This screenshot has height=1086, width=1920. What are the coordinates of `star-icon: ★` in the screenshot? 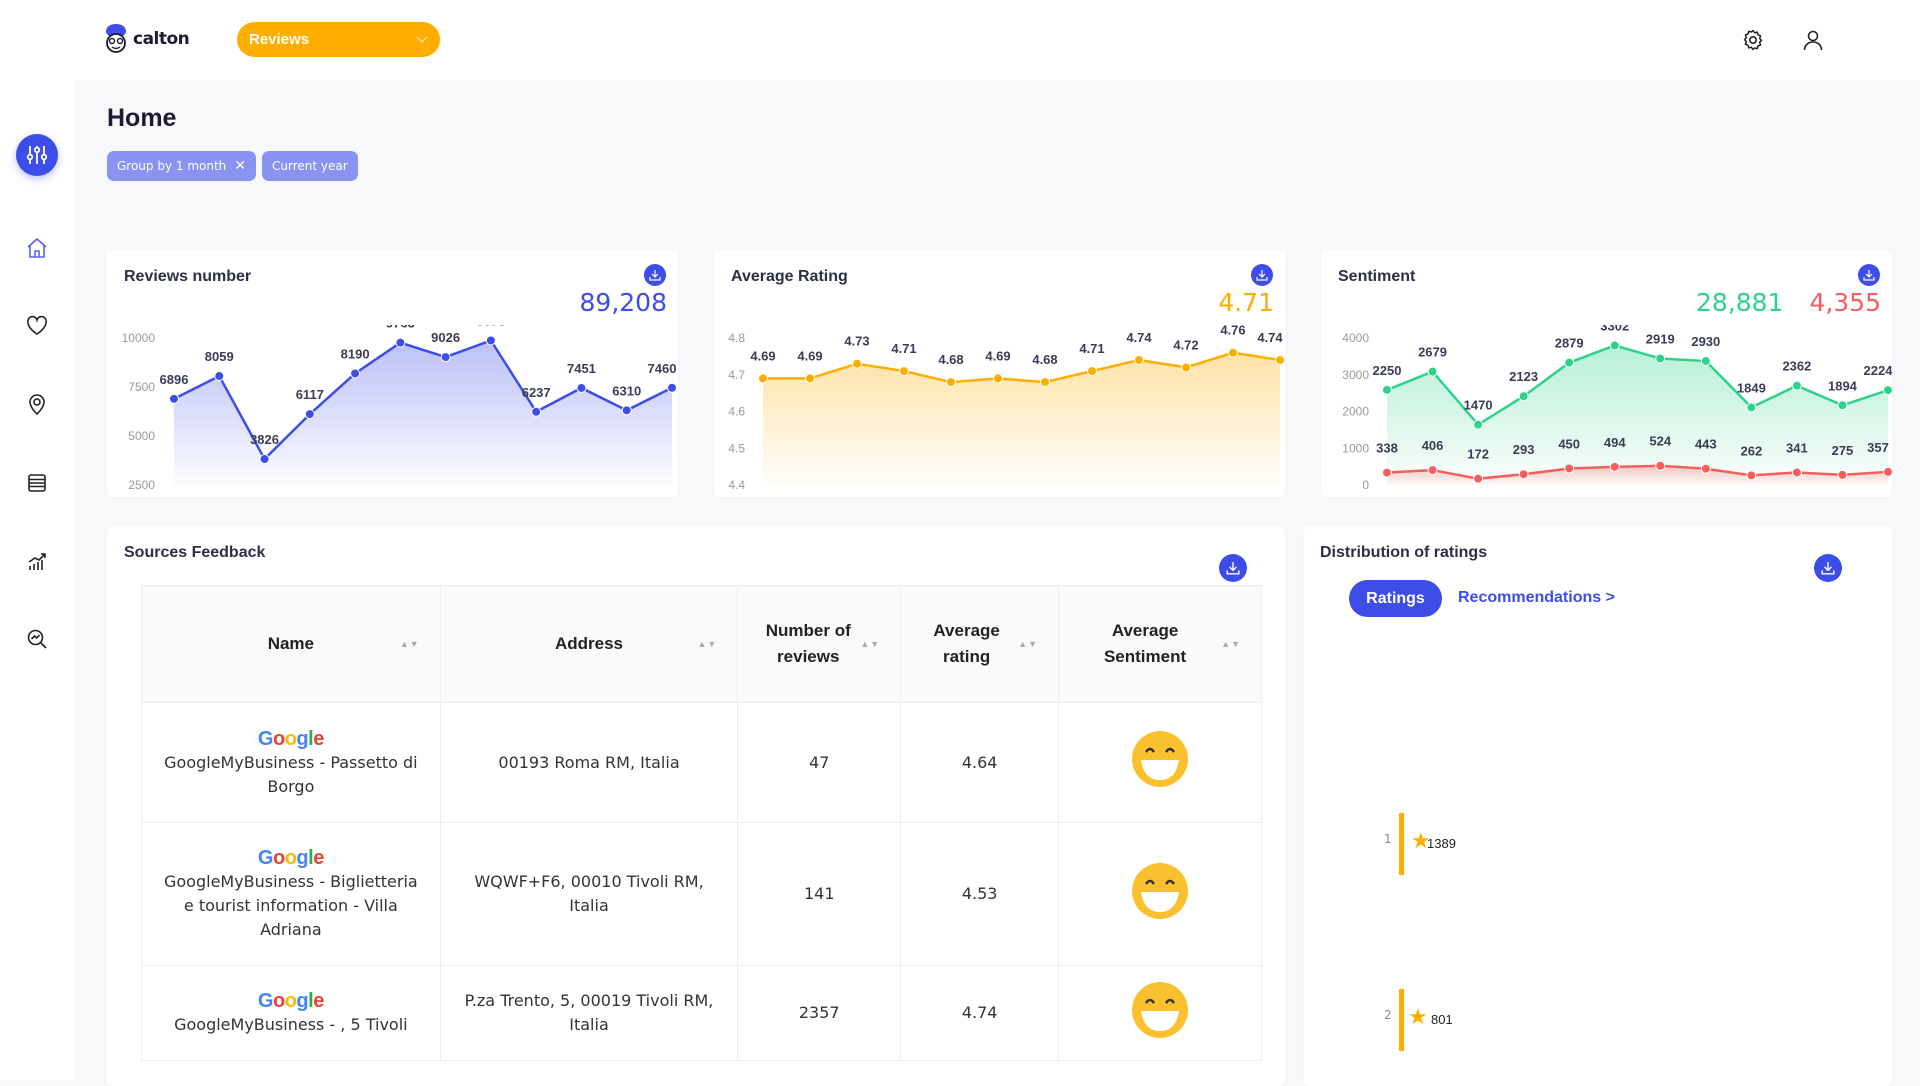 It's located at (1421, 841).